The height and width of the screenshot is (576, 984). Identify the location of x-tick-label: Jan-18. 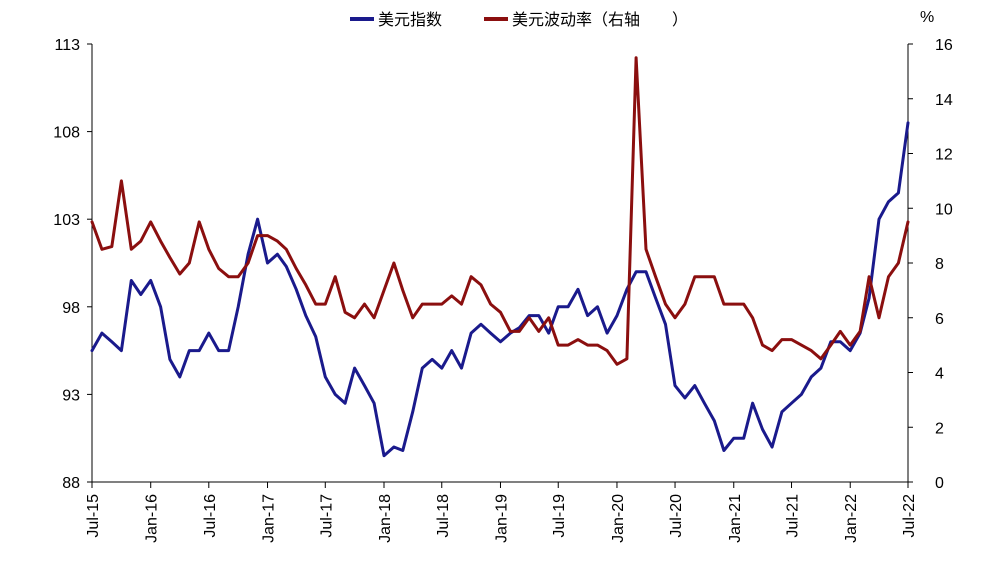
(385, 518).